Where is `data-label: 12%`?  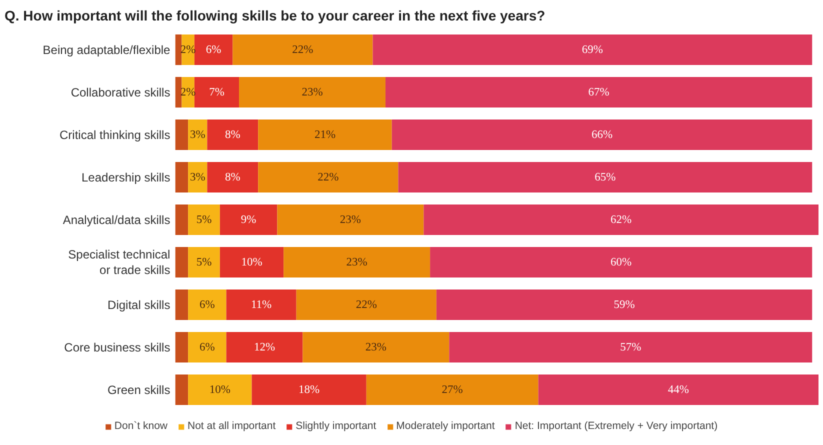
data-label: 12% is located at coordinates (265, 347).